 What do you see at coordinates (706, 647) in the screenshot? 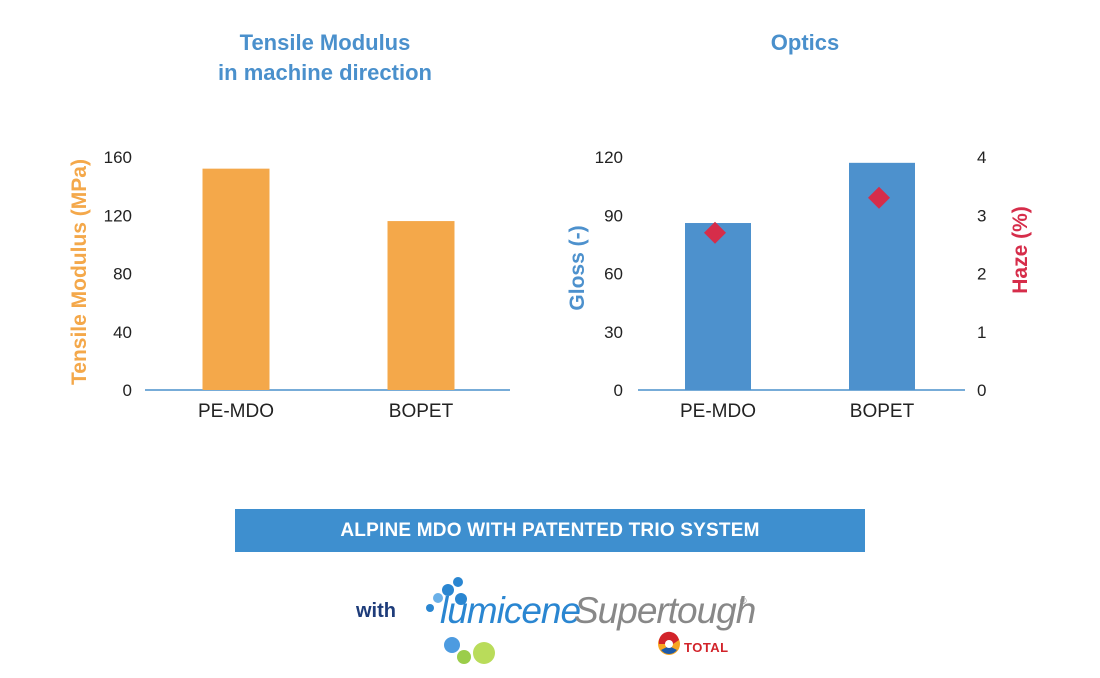
I see `total-wordmark: TOTAL` at bounding box center [706, 647].